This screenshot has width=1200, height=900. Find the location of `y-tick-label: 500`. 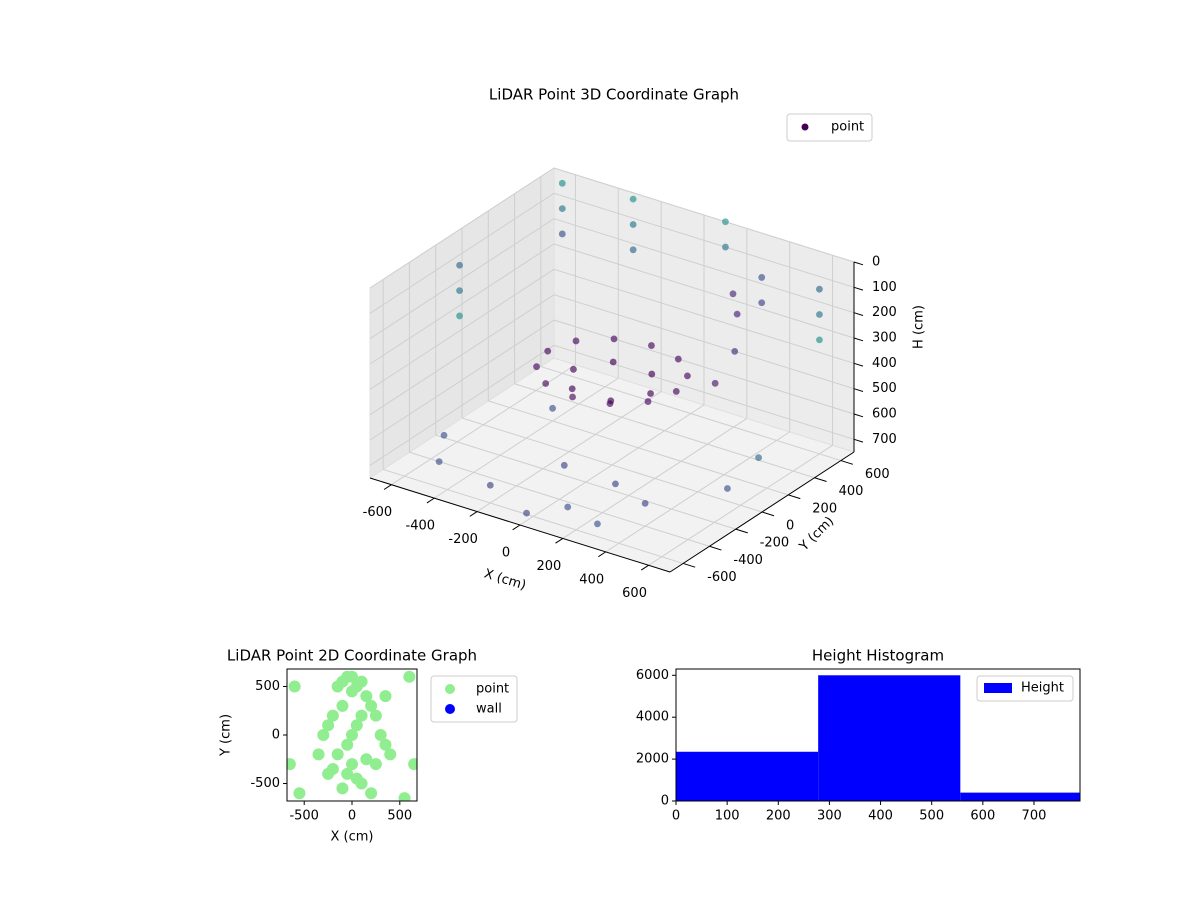

y-tick-label: 500 is located at coordinates (267, 686).